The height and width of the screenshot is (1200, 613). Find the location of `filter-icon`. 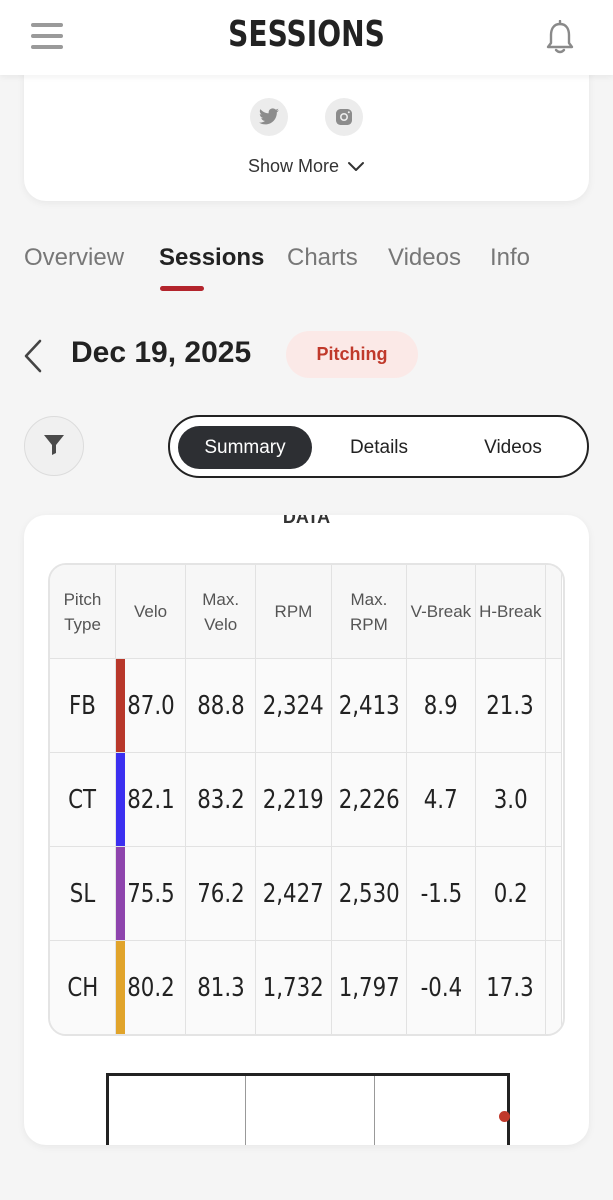

filter-icon is located at coordinates (54, 446).